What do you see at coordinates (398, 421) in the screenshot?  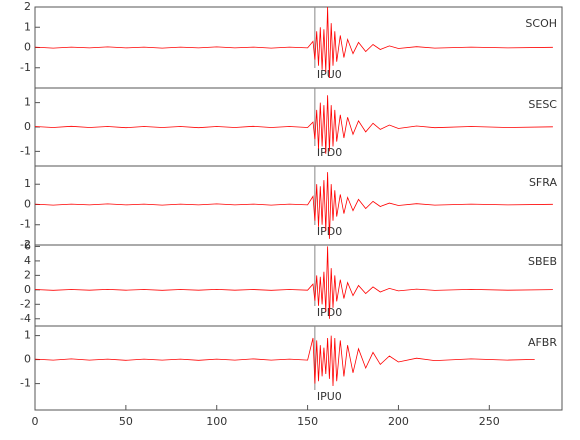 I see `x-tick-label: 200` at bounding box center [398, 421].